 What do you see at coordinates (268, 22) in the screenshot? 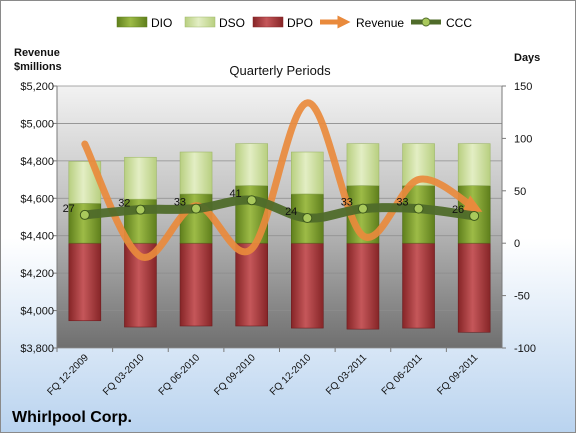
I see `legend-swatch-dpo` at bounding box center [268, 22].